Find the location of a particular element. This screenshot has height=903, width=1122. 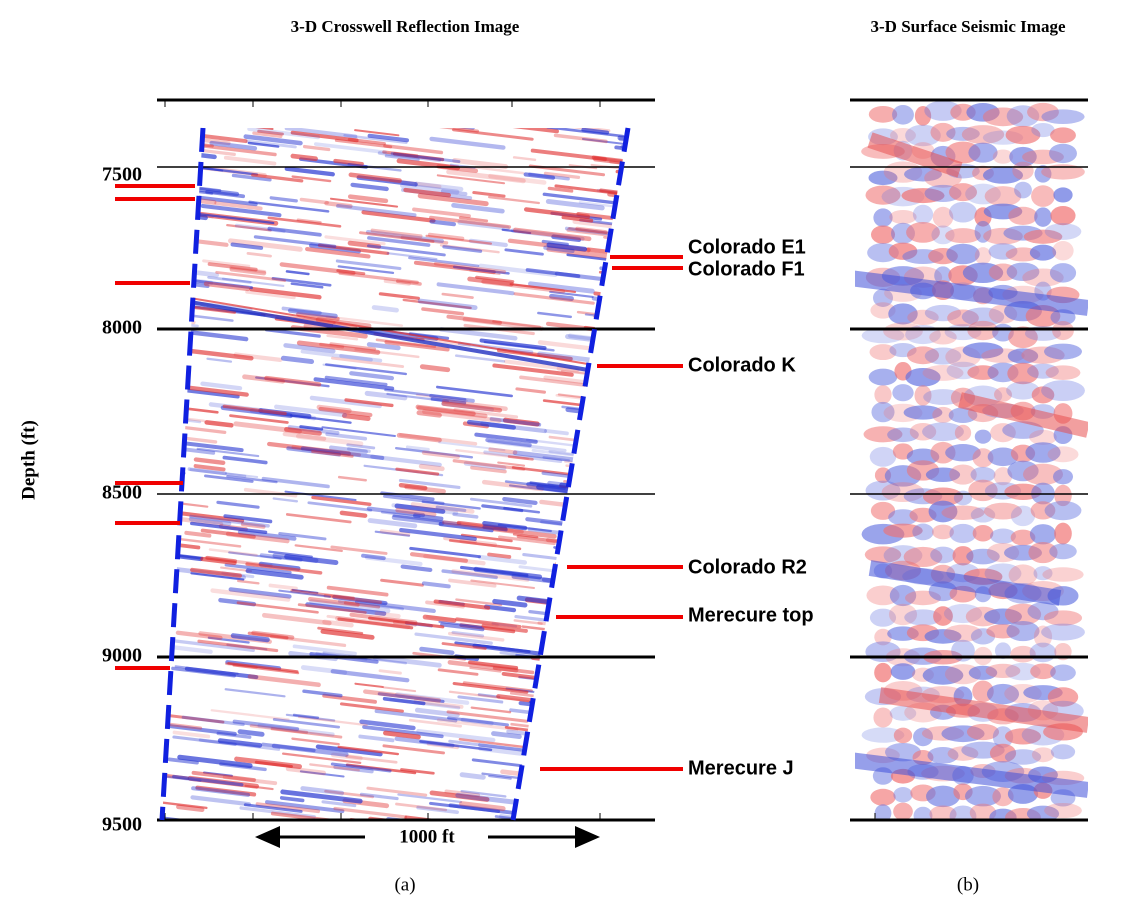

horizon-label: Colorado F1 is located at coordinates (746, 269).